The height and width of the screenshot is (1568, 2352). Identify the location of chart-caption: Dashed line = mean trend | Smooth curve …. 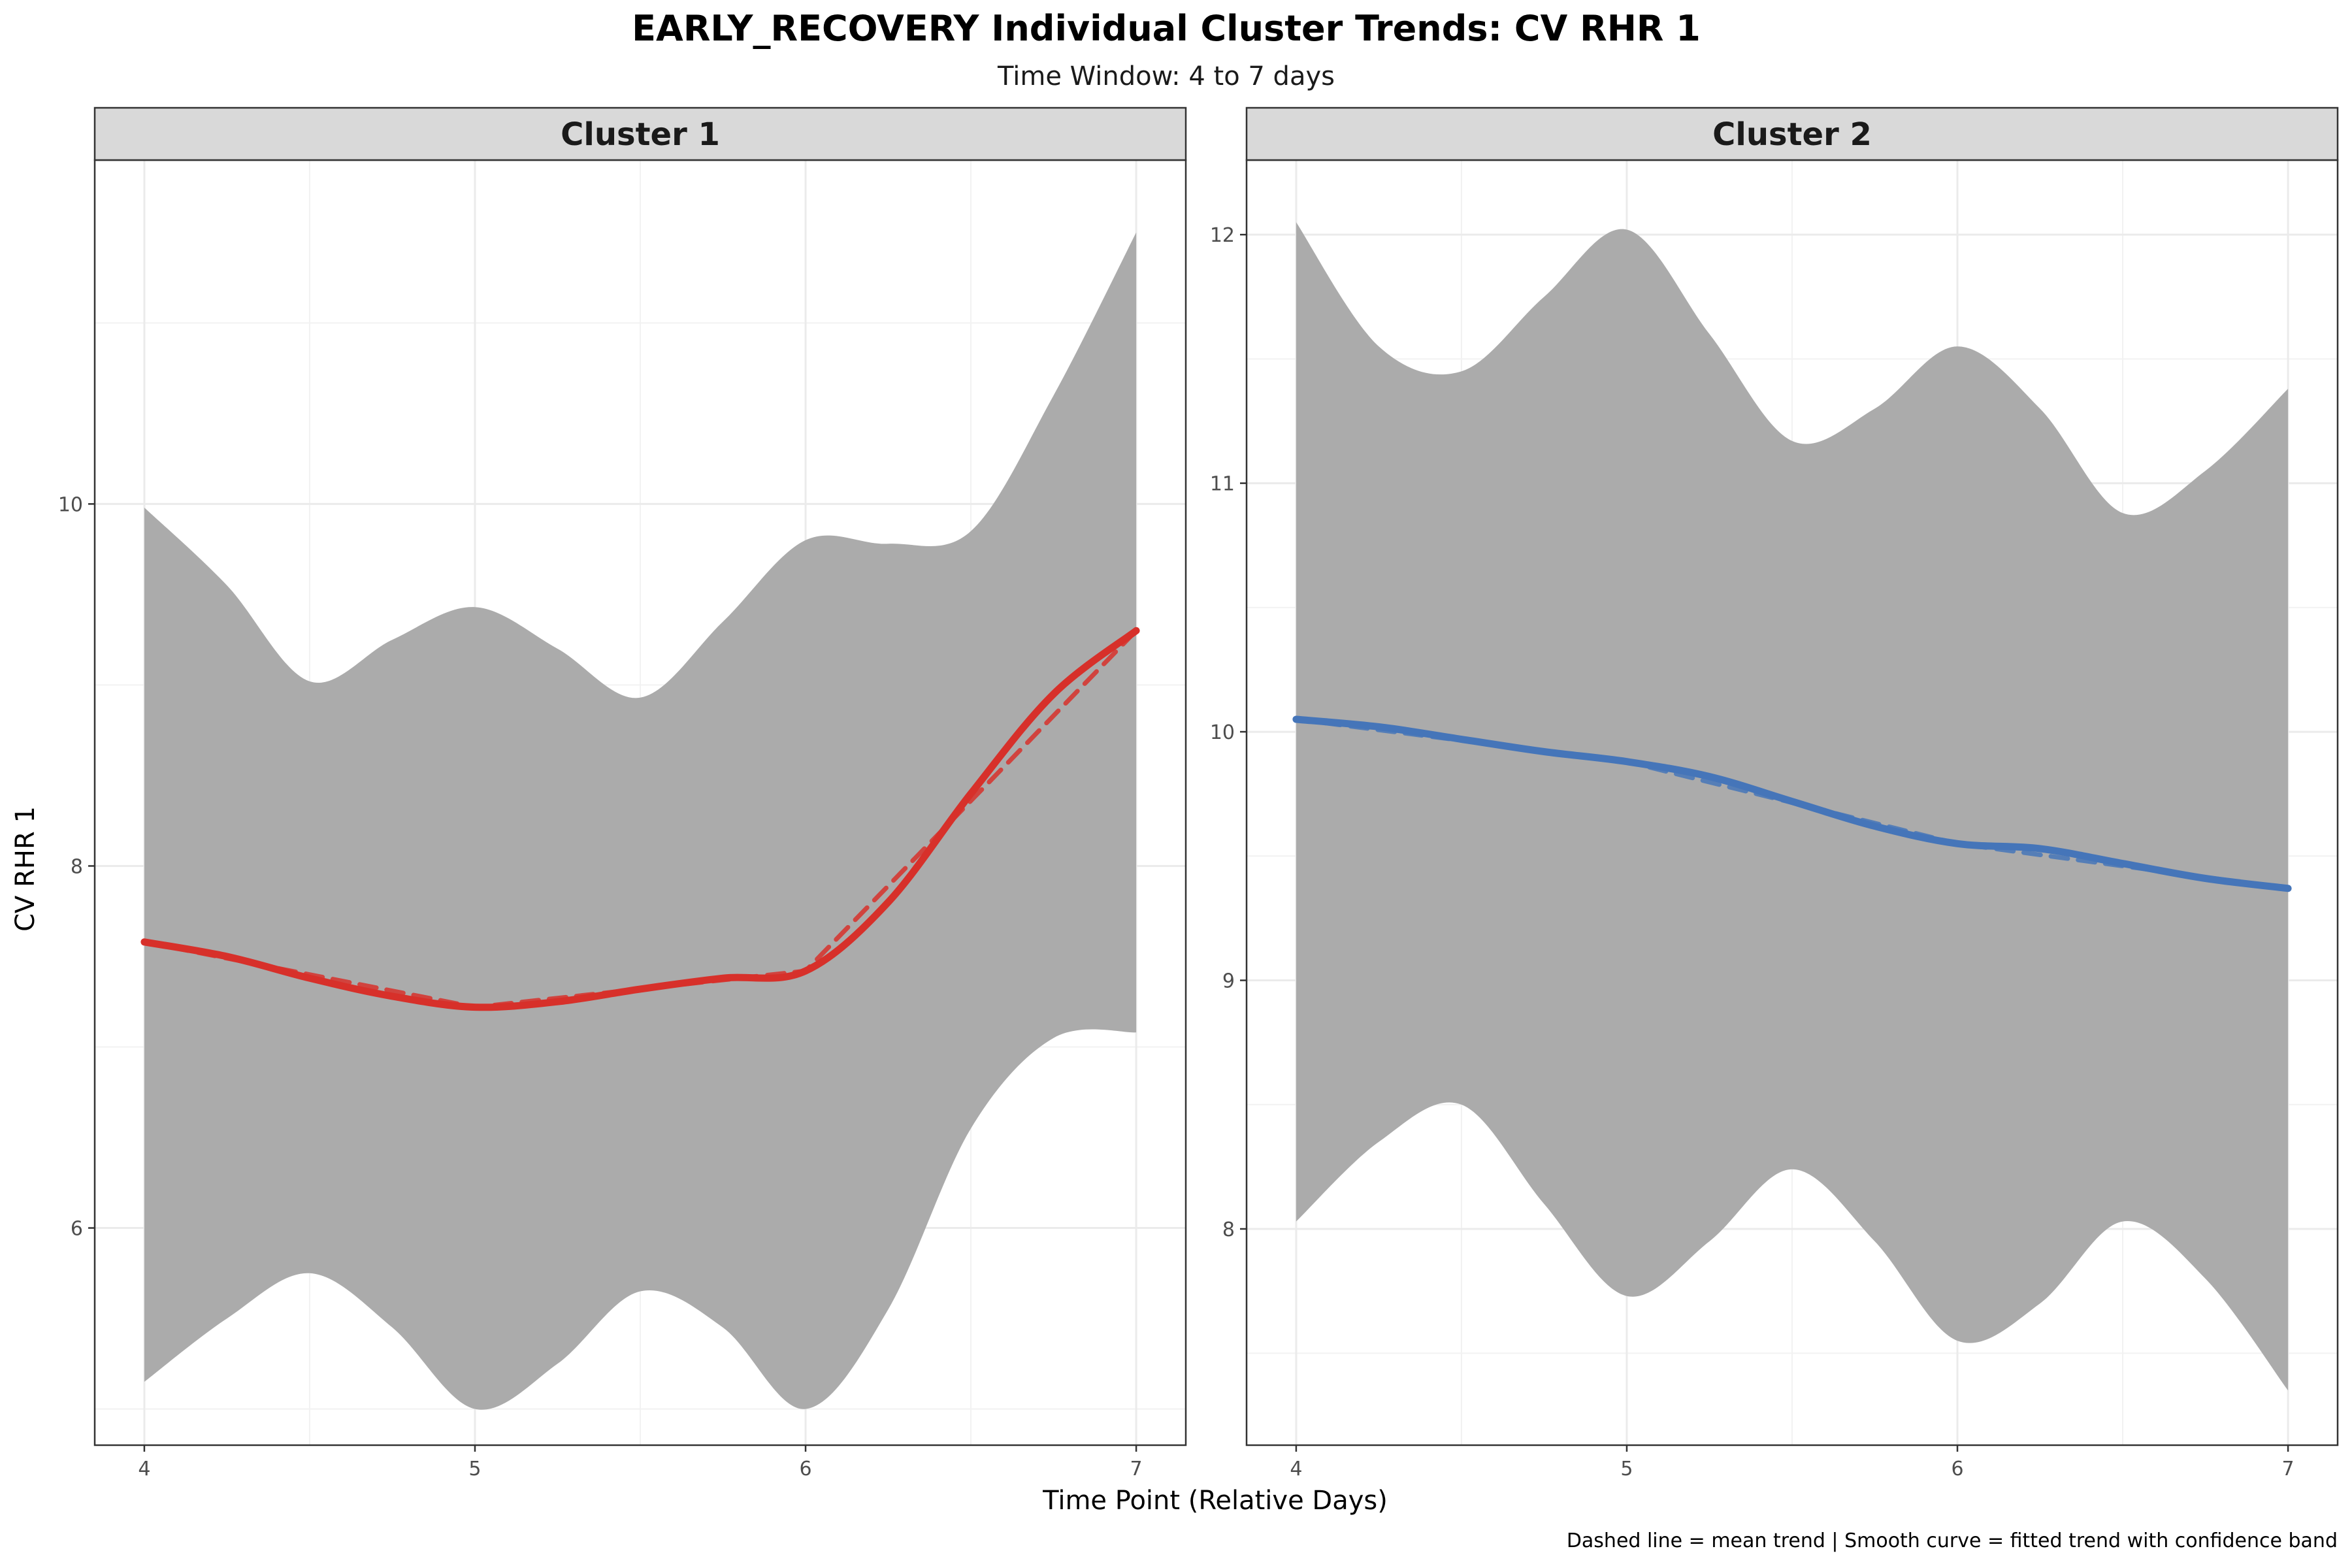
(1952, 1540).